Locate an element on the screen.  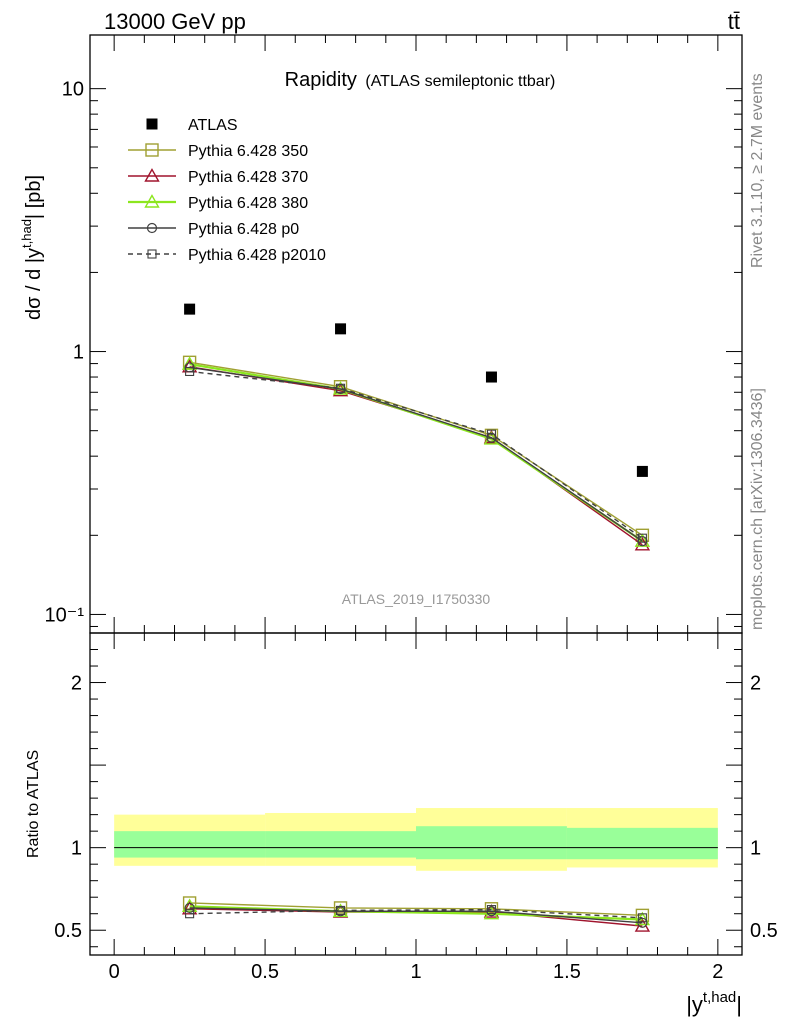
plot-title: Rapidity (ATLAS semileptonic ttbar) is located at coordinates (420, 80).